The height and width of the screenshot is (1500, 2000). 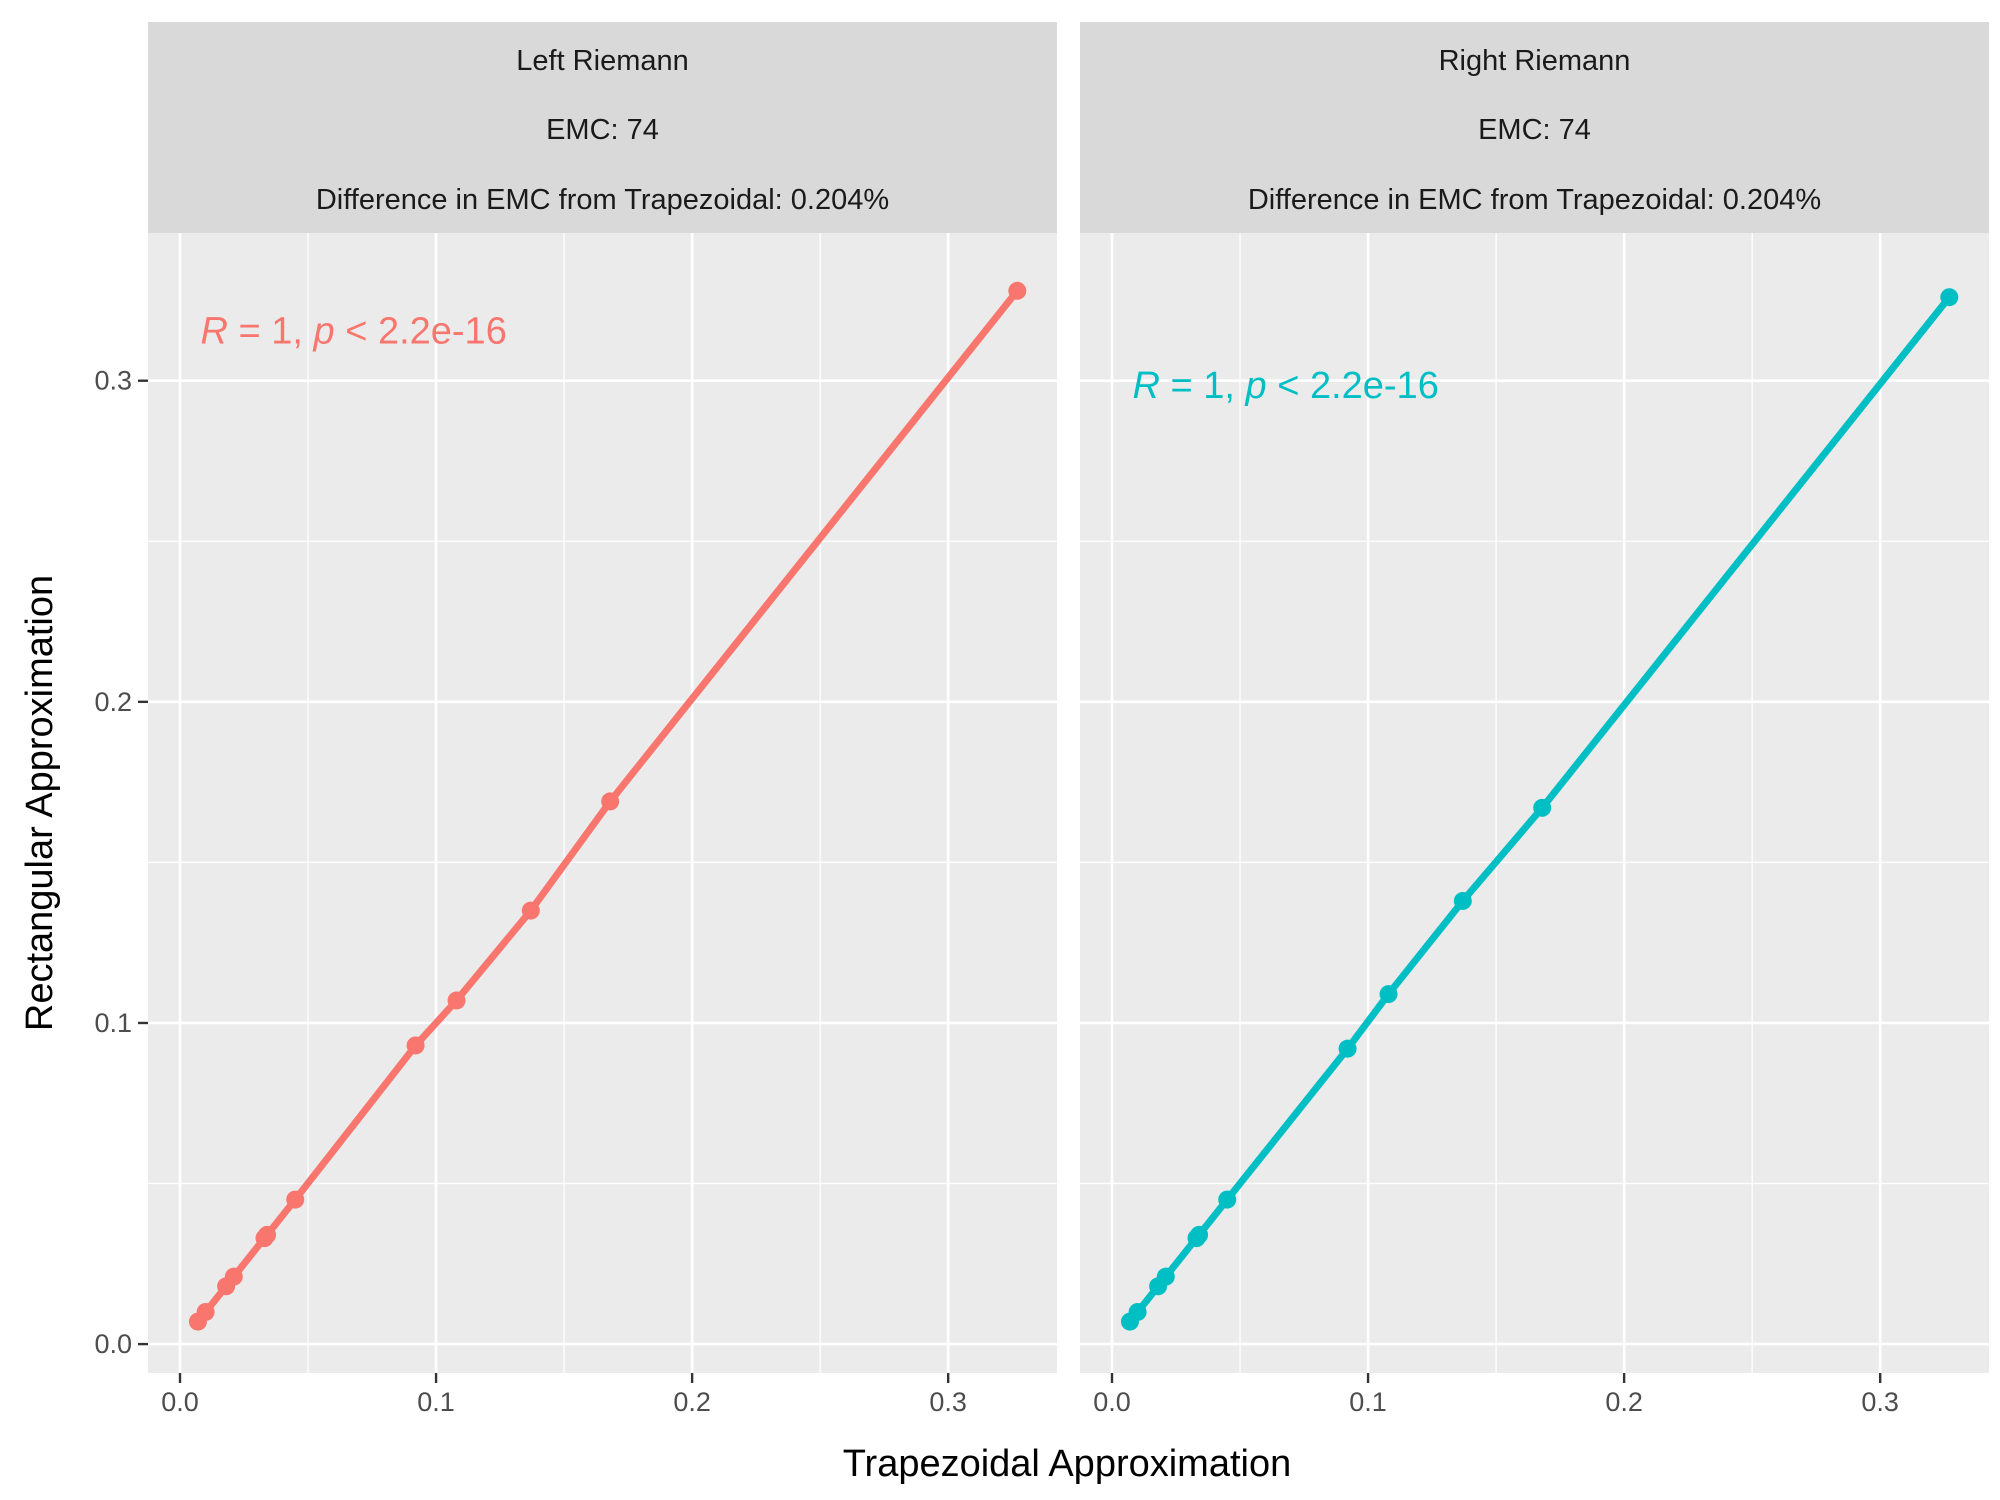 I want to click on x-axis-title: Trapezoidal Approximation, so click(x=1067, y=1464).